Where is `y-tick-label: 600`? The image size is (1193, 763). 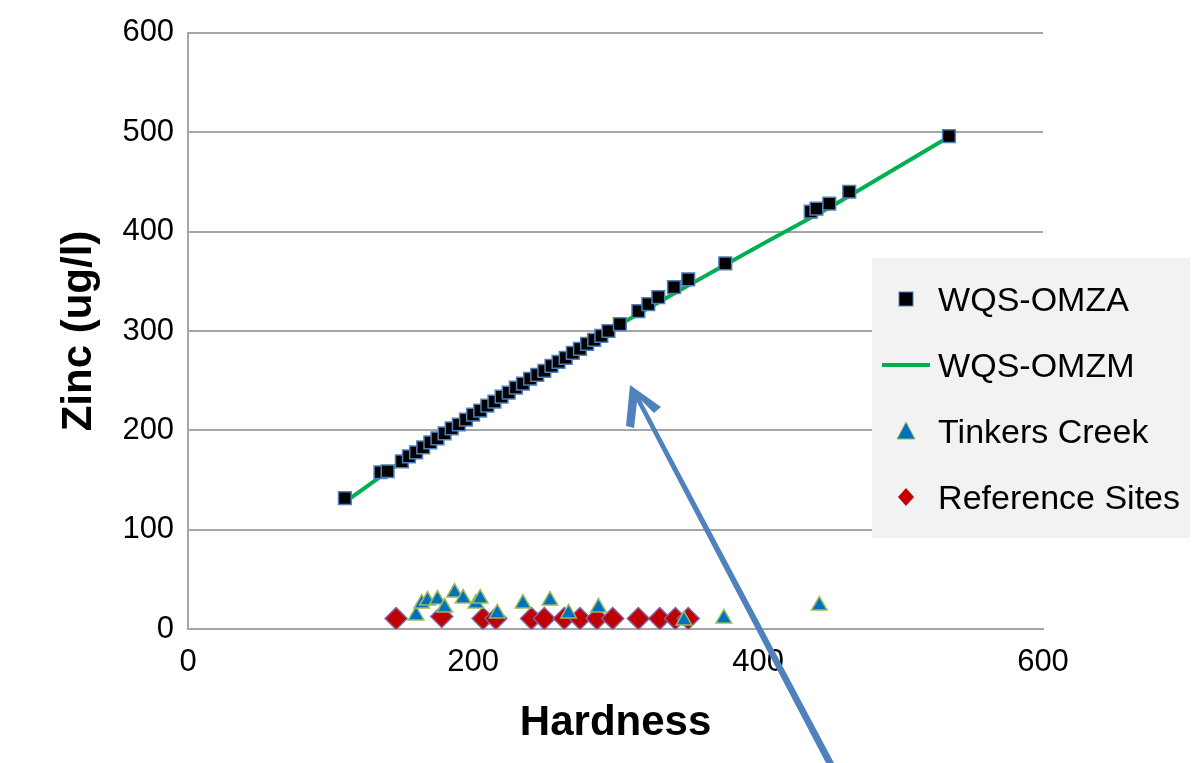 y-tick-label: 600 is located at coordinates (148, 31).